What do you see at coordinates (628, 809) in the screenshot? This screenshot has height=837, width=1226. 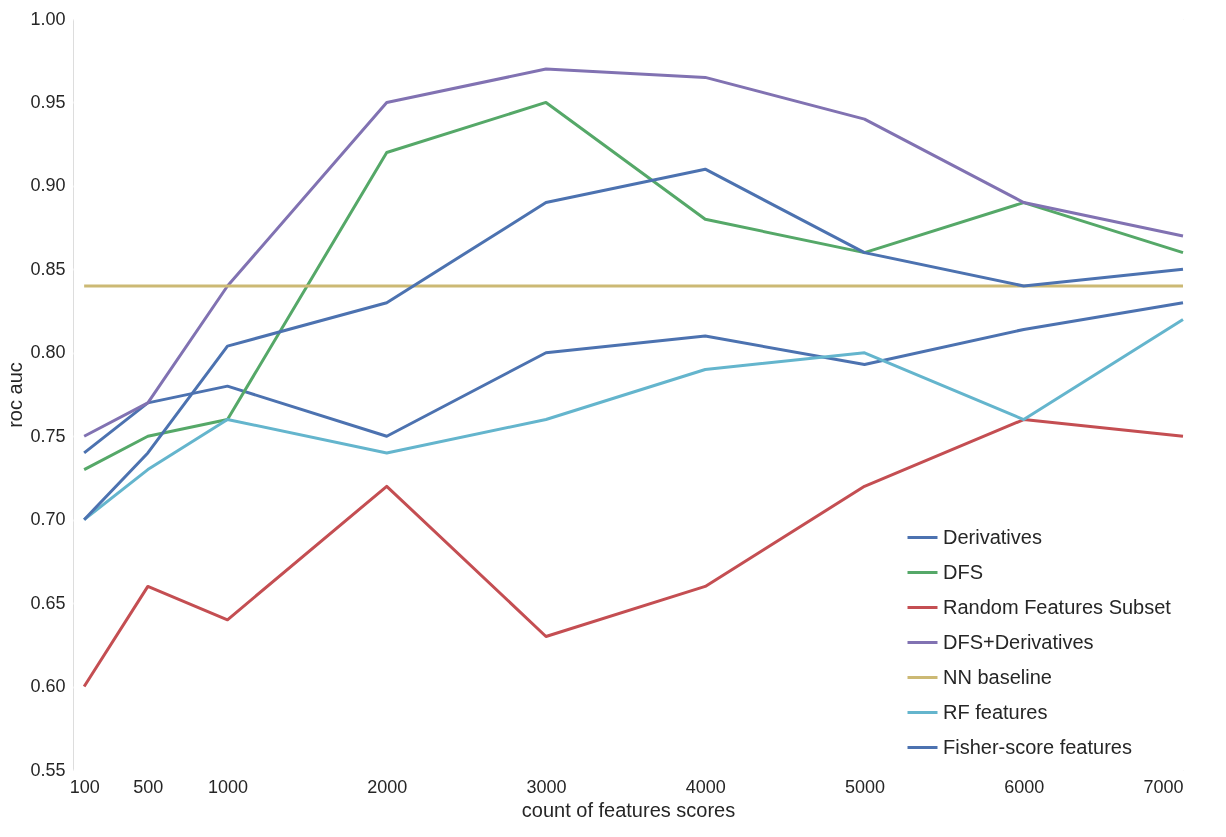 I see `x-axis-title: count of features scores` at bounding box center [628, 809].